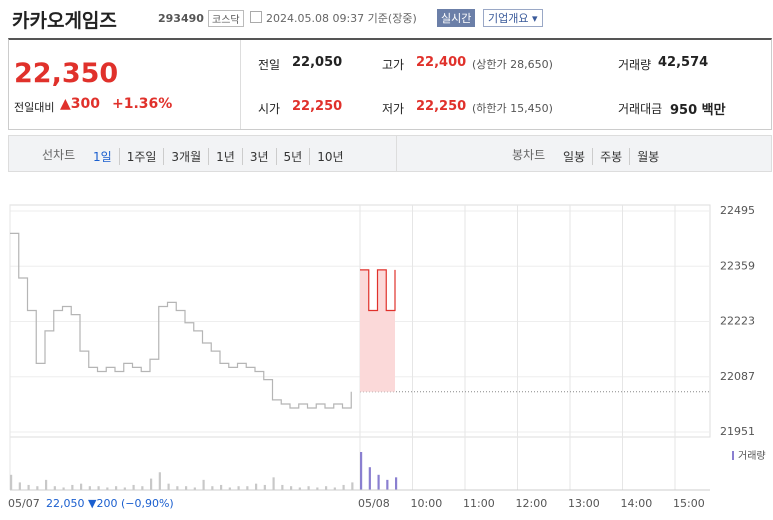 The width and height of the screenshot is (773, 520). Describe the element at coordinates (427, 503) in the screenshot. I see `x-tick-label: 10:00` at that location.